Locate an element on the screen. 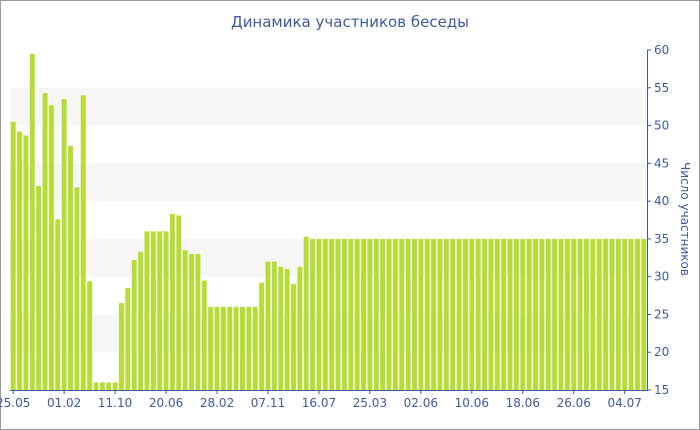 The image size is (700, 430). x-tick-label: 11.10 is located at coordinates (115, 403).